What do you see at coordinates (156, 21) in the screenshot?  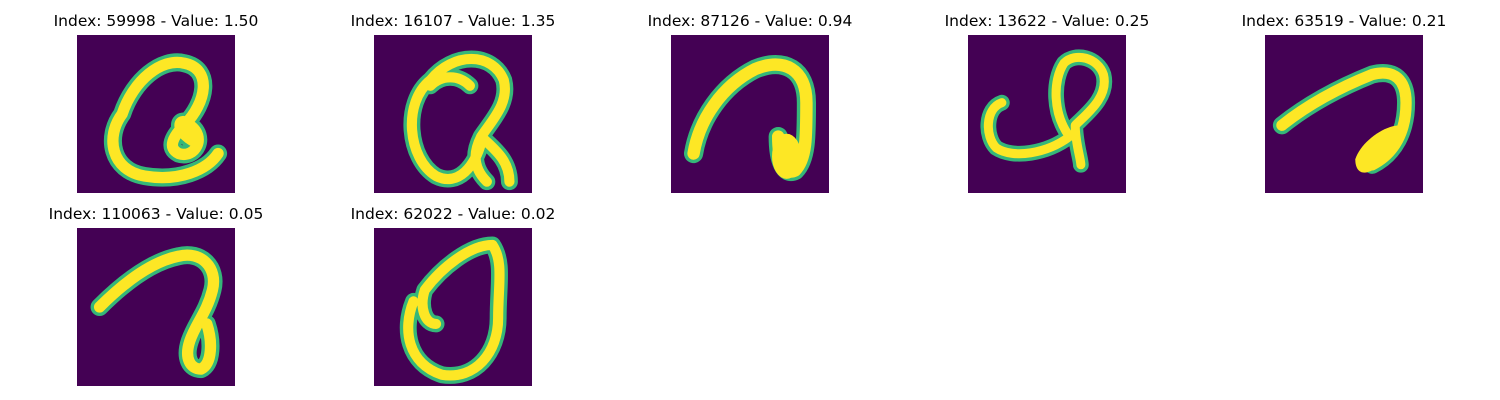 I see `panel-title: Index: 59998 - Value: 1.50` at bounding box center [156, 21].